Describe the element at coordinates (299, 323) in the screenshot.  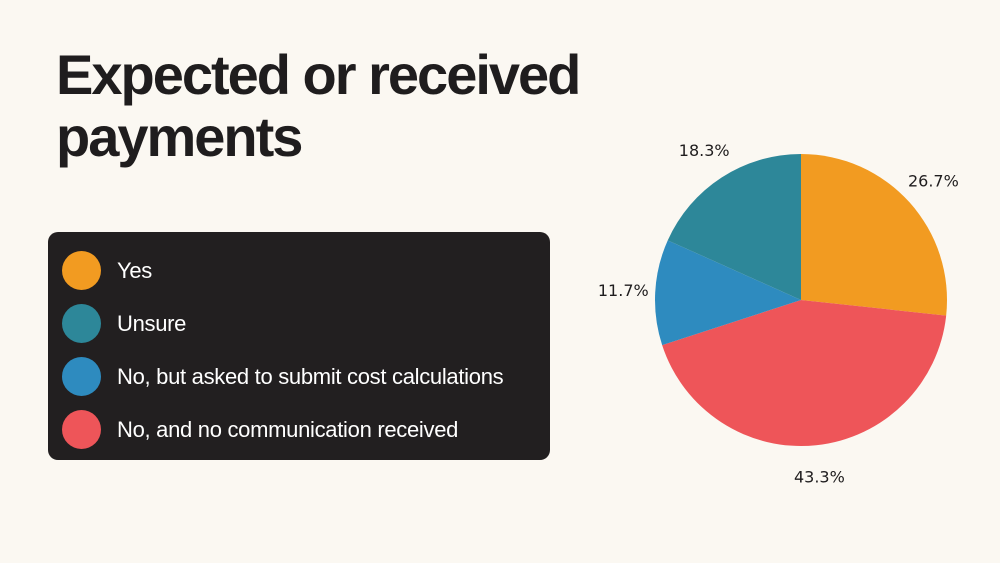
I see `legend-item-unsure: Unsure` at that location.